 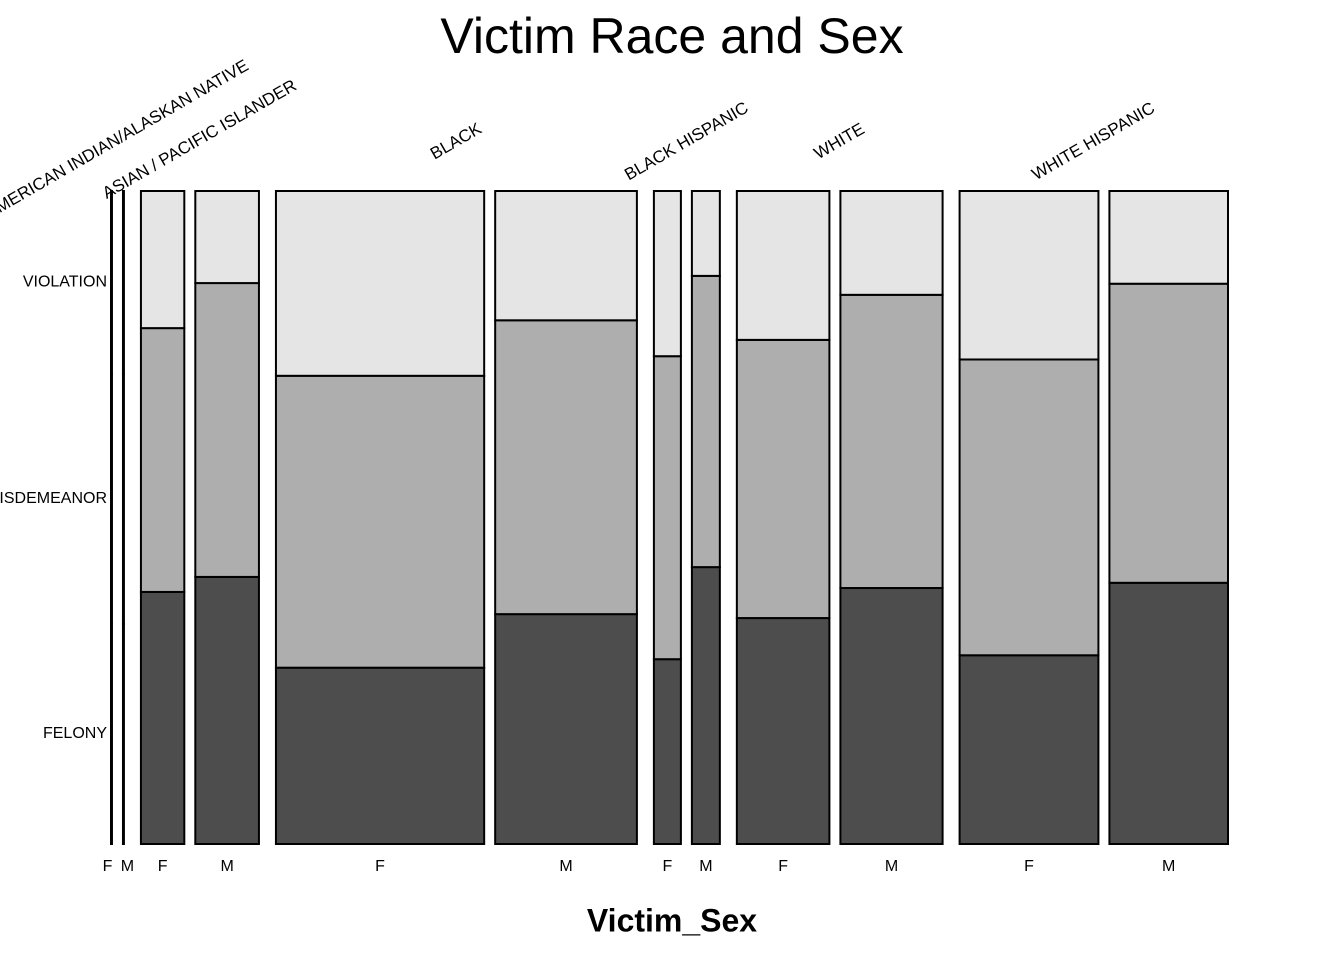 What do you see at coordinates (839, 141) in the screenshot?
I see `group-label: WHITE` at bounding box center [839, 141].